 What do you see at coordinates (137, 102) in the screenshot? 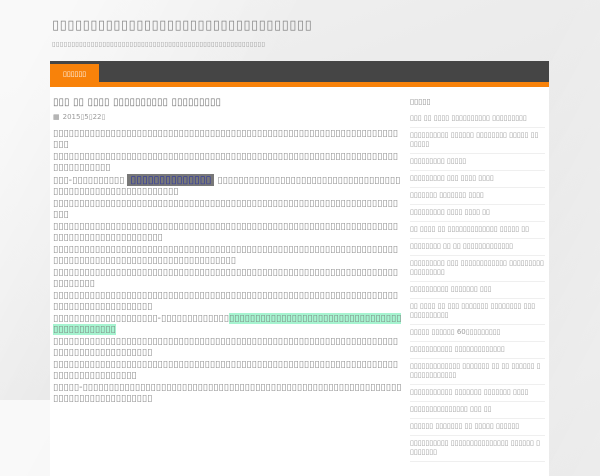
I see `post-title: ▯▯▯ ▯▯ ▯▯▯▯ ▯▯▯▯▯▯▯▯▯▯ ▯▯▯▯▯▯▯▯▯` at bounding box center [137, 102].